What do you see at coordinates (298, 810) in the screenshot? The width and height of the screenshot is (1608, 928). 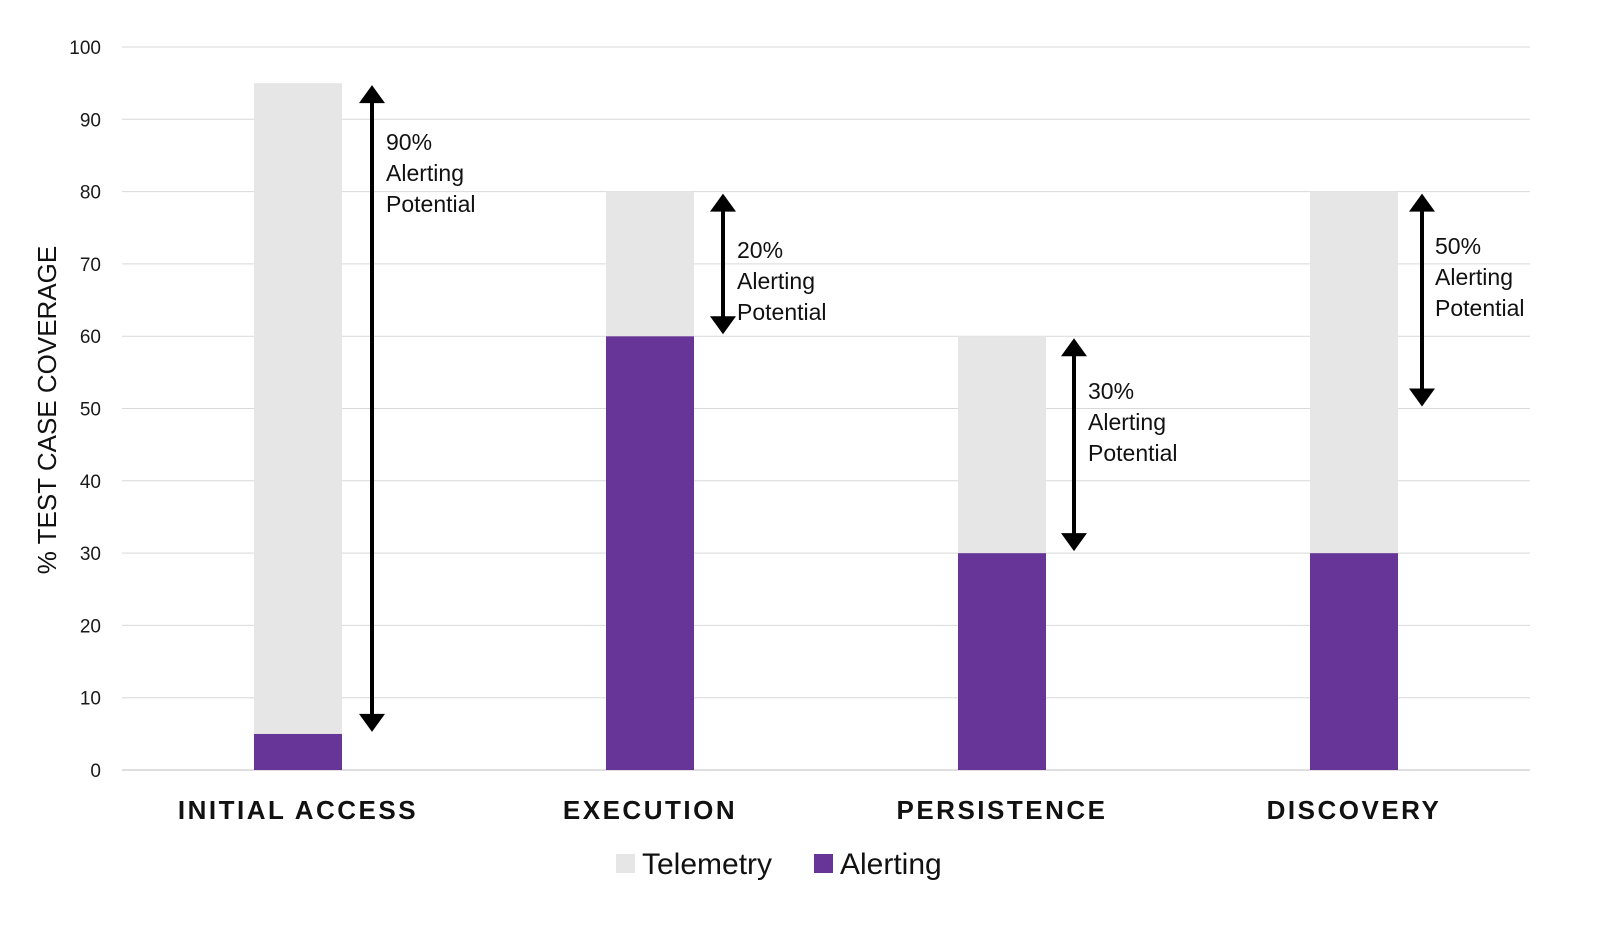 I see `x-category-label: INITIAL ACCESS` at bounding box center [298, 810].